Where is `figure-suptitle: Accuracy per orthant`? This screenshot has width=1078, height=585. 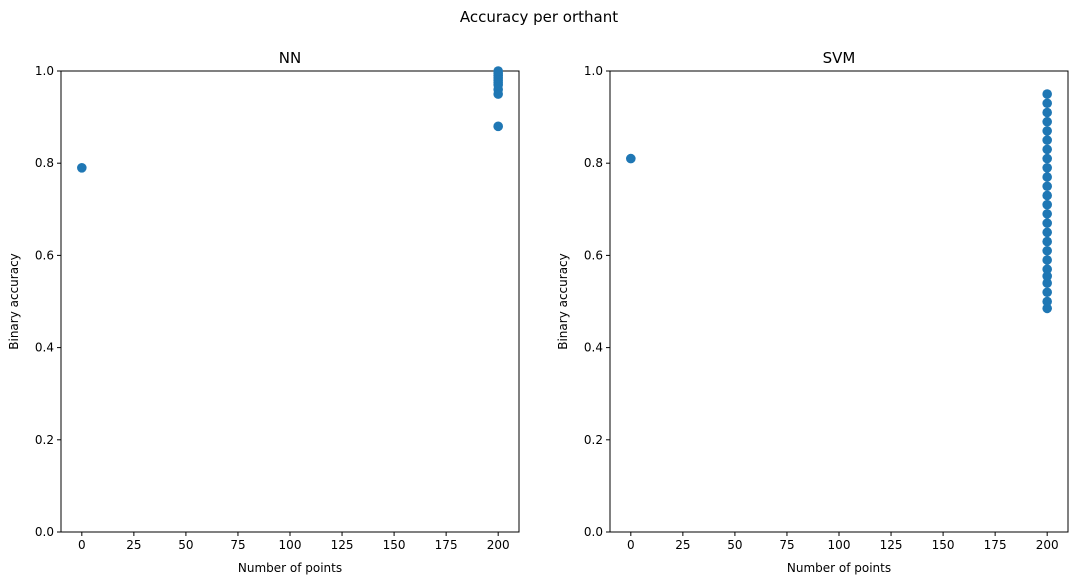
figure-suptitle: Accuracy per orthant is located at coordinates (539, 17).